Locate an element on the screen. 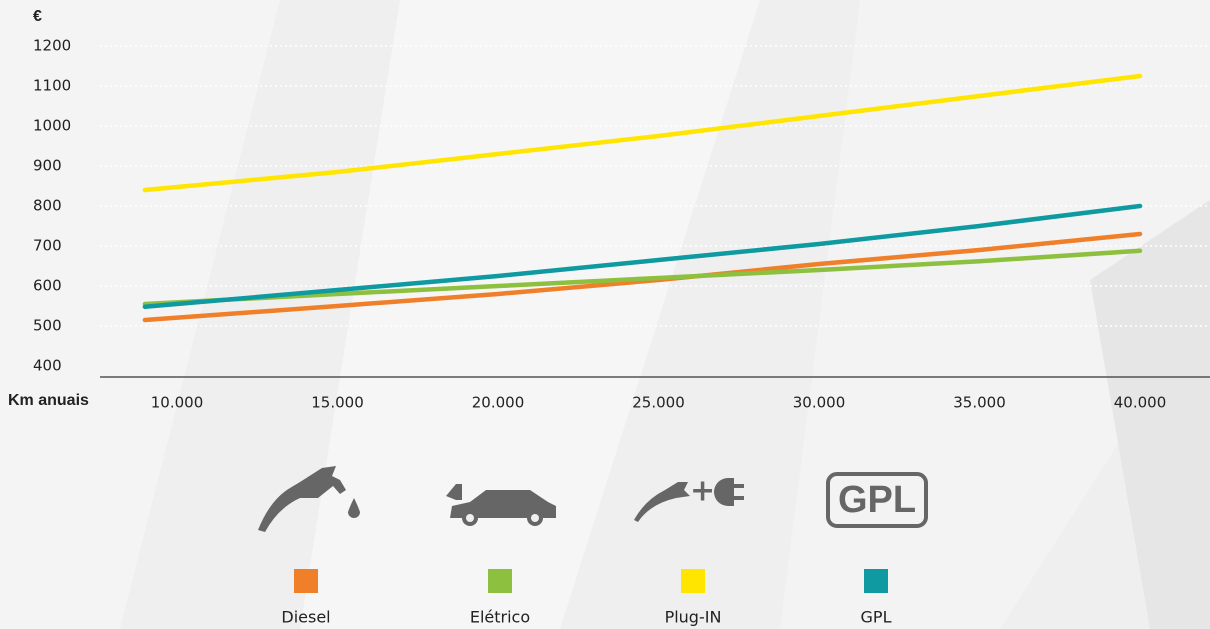 The width and height of the screenshot is (1210, 629). legend-label: Plug-IN is located at coordinates (693, 617).